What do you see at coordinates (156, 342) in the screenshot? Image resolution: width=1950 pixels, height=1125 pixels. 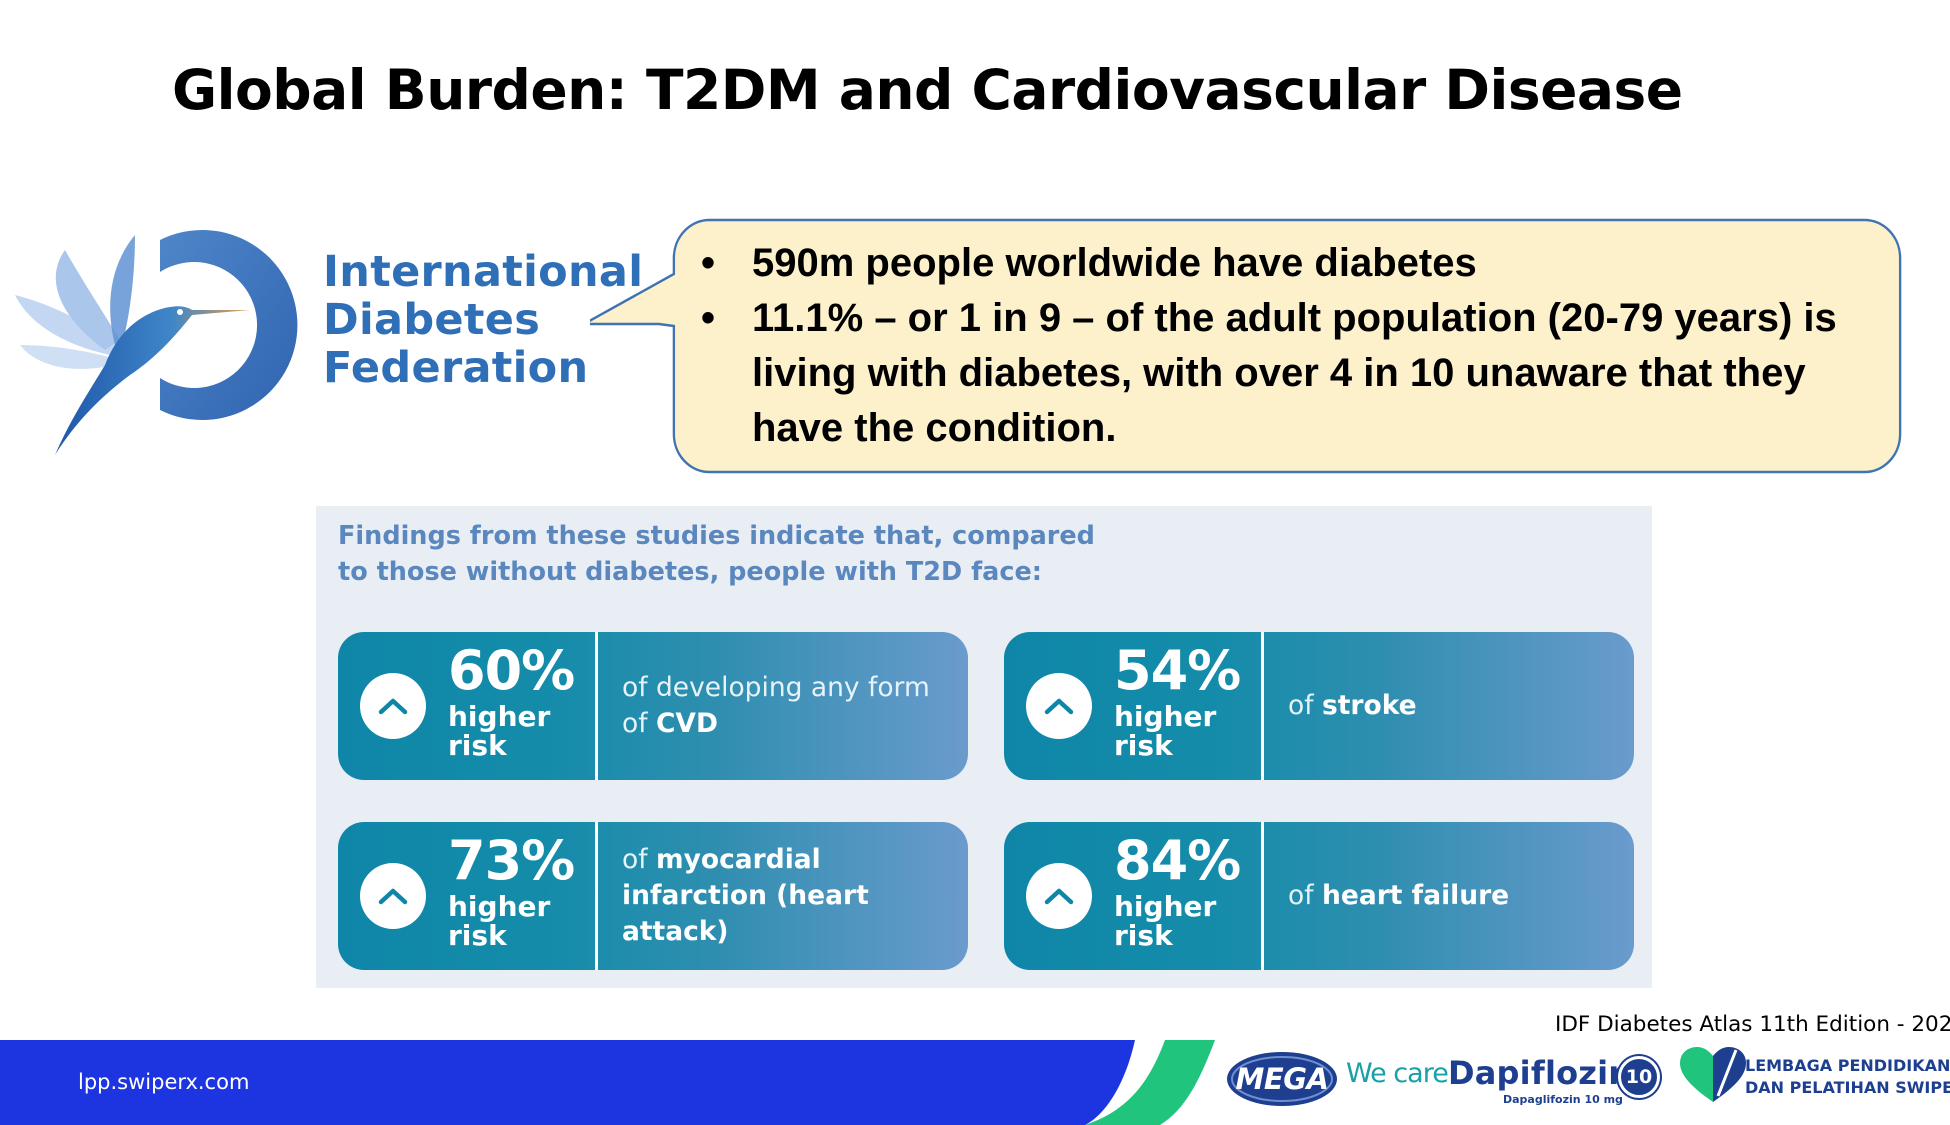 I see `idf-hummingbird-logo` at bounding box center [156, 342].